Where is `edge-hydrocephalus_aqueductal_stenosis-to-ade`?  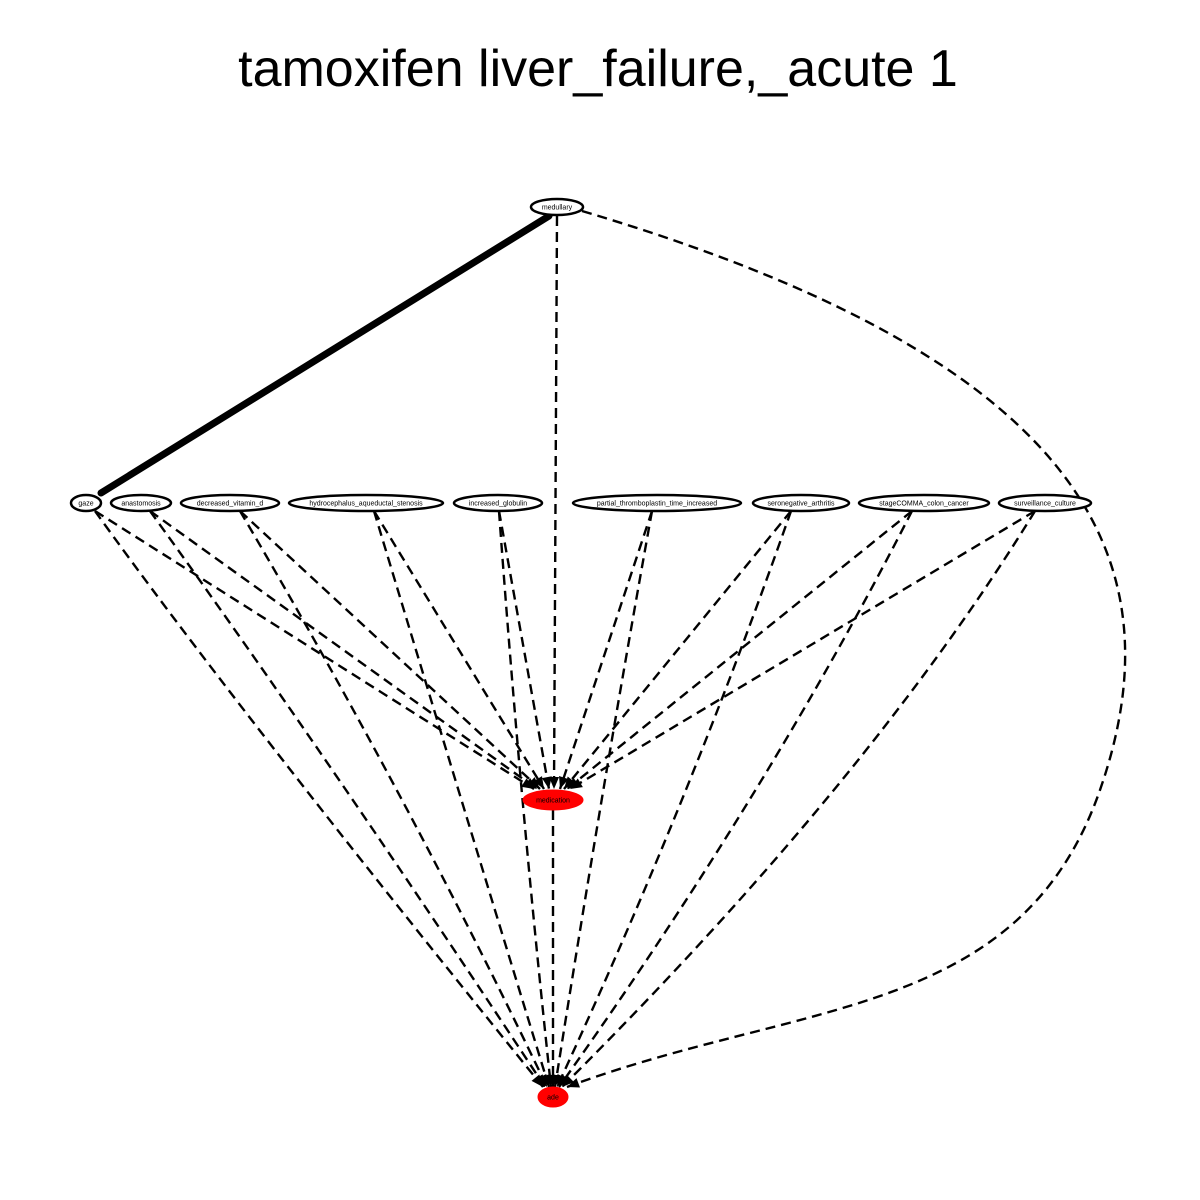
edge-hydrocephalus_aqueductal_stenosis-to-ade is located at coordinates (461, 799).